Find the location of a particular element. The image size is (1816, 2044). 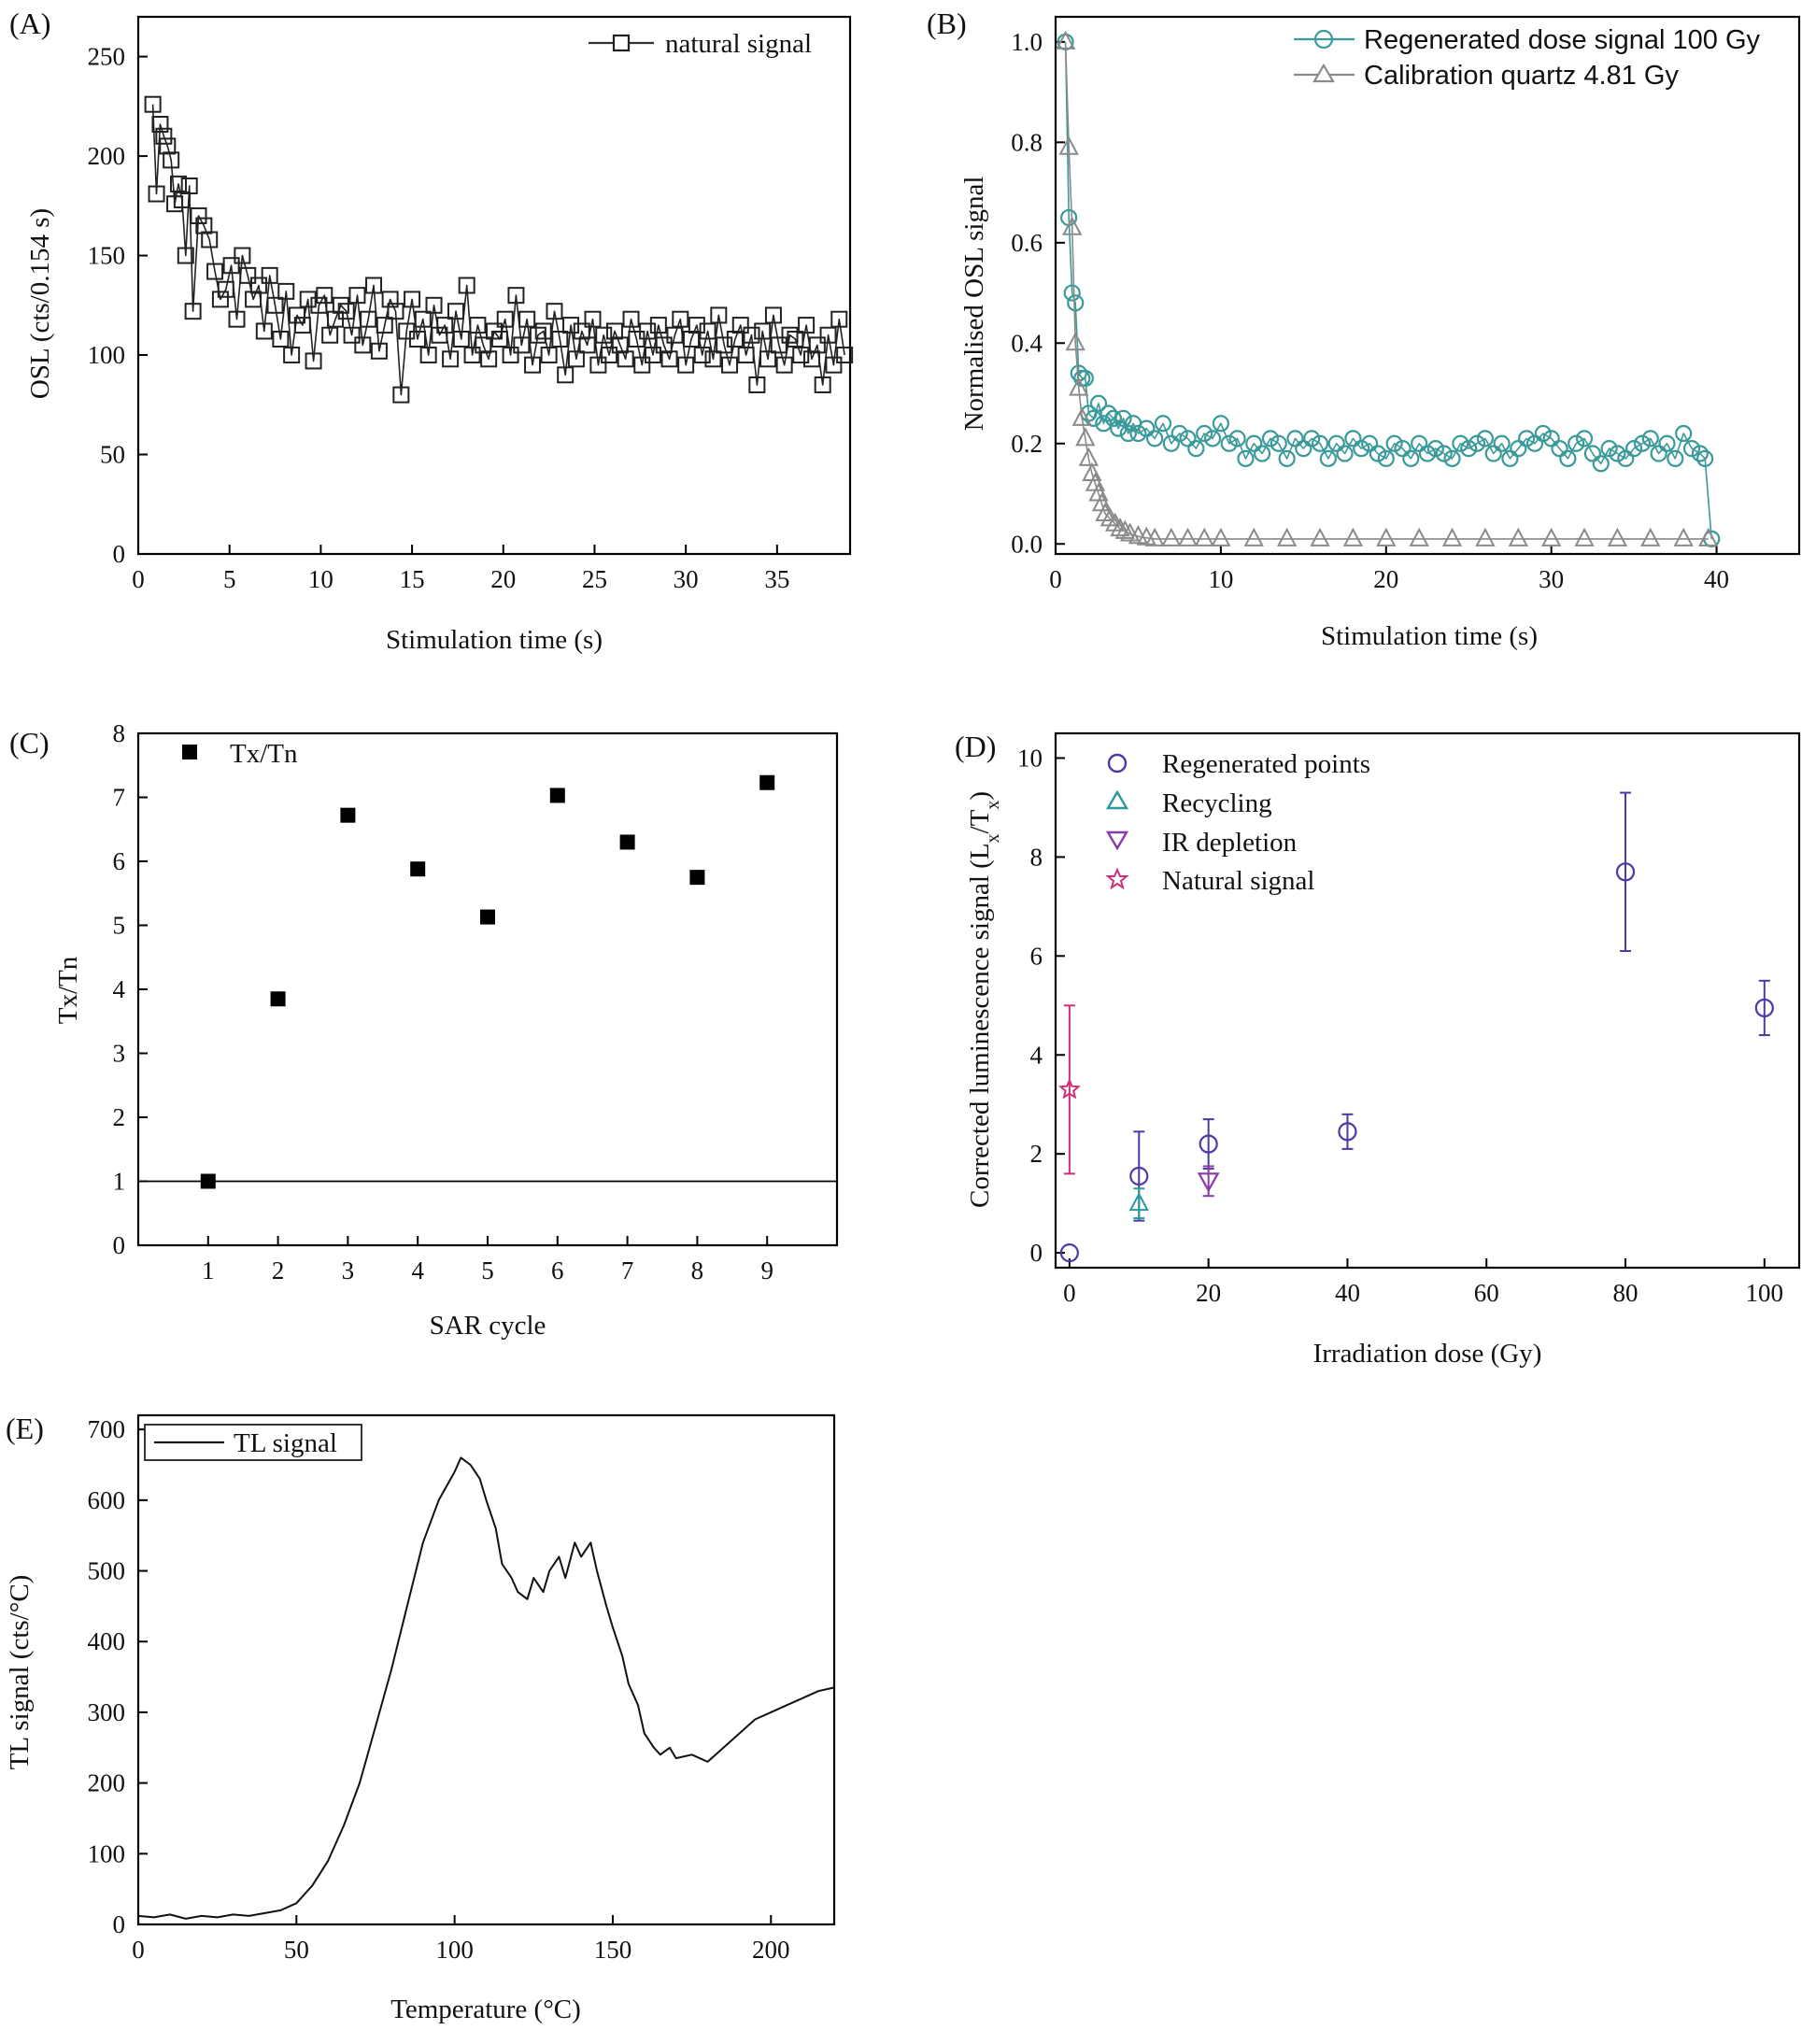

panel-d-ytick-label: 10 is located at coordinates (1030, 758).